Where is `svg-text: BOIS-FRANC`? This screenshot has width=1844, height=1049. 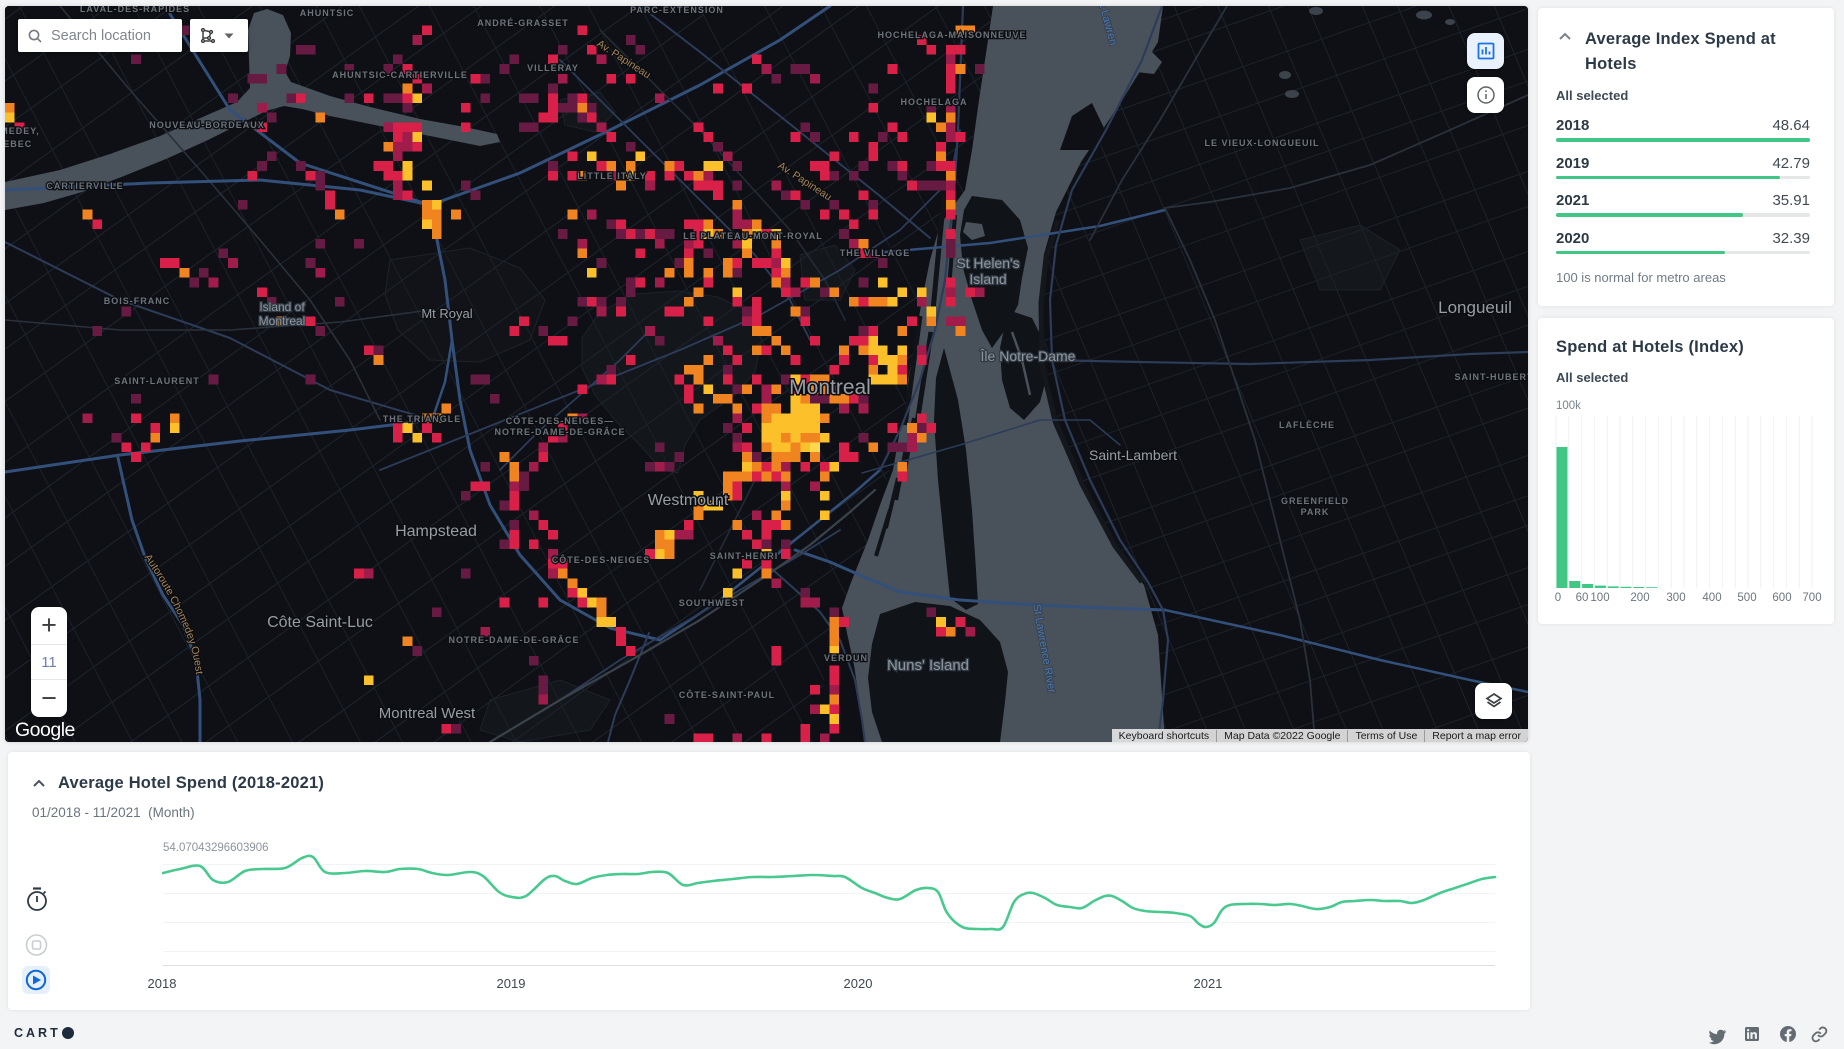 svg-text: BOIS-FRANC is located at coordinates (137, 301).